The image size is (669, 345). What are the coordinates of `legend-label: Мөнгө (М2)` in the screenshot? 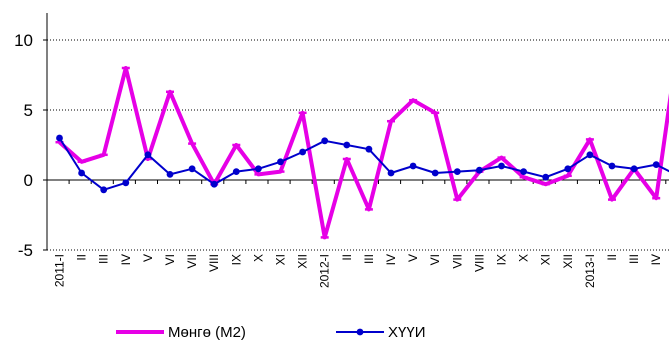 It's located at (207, 332).